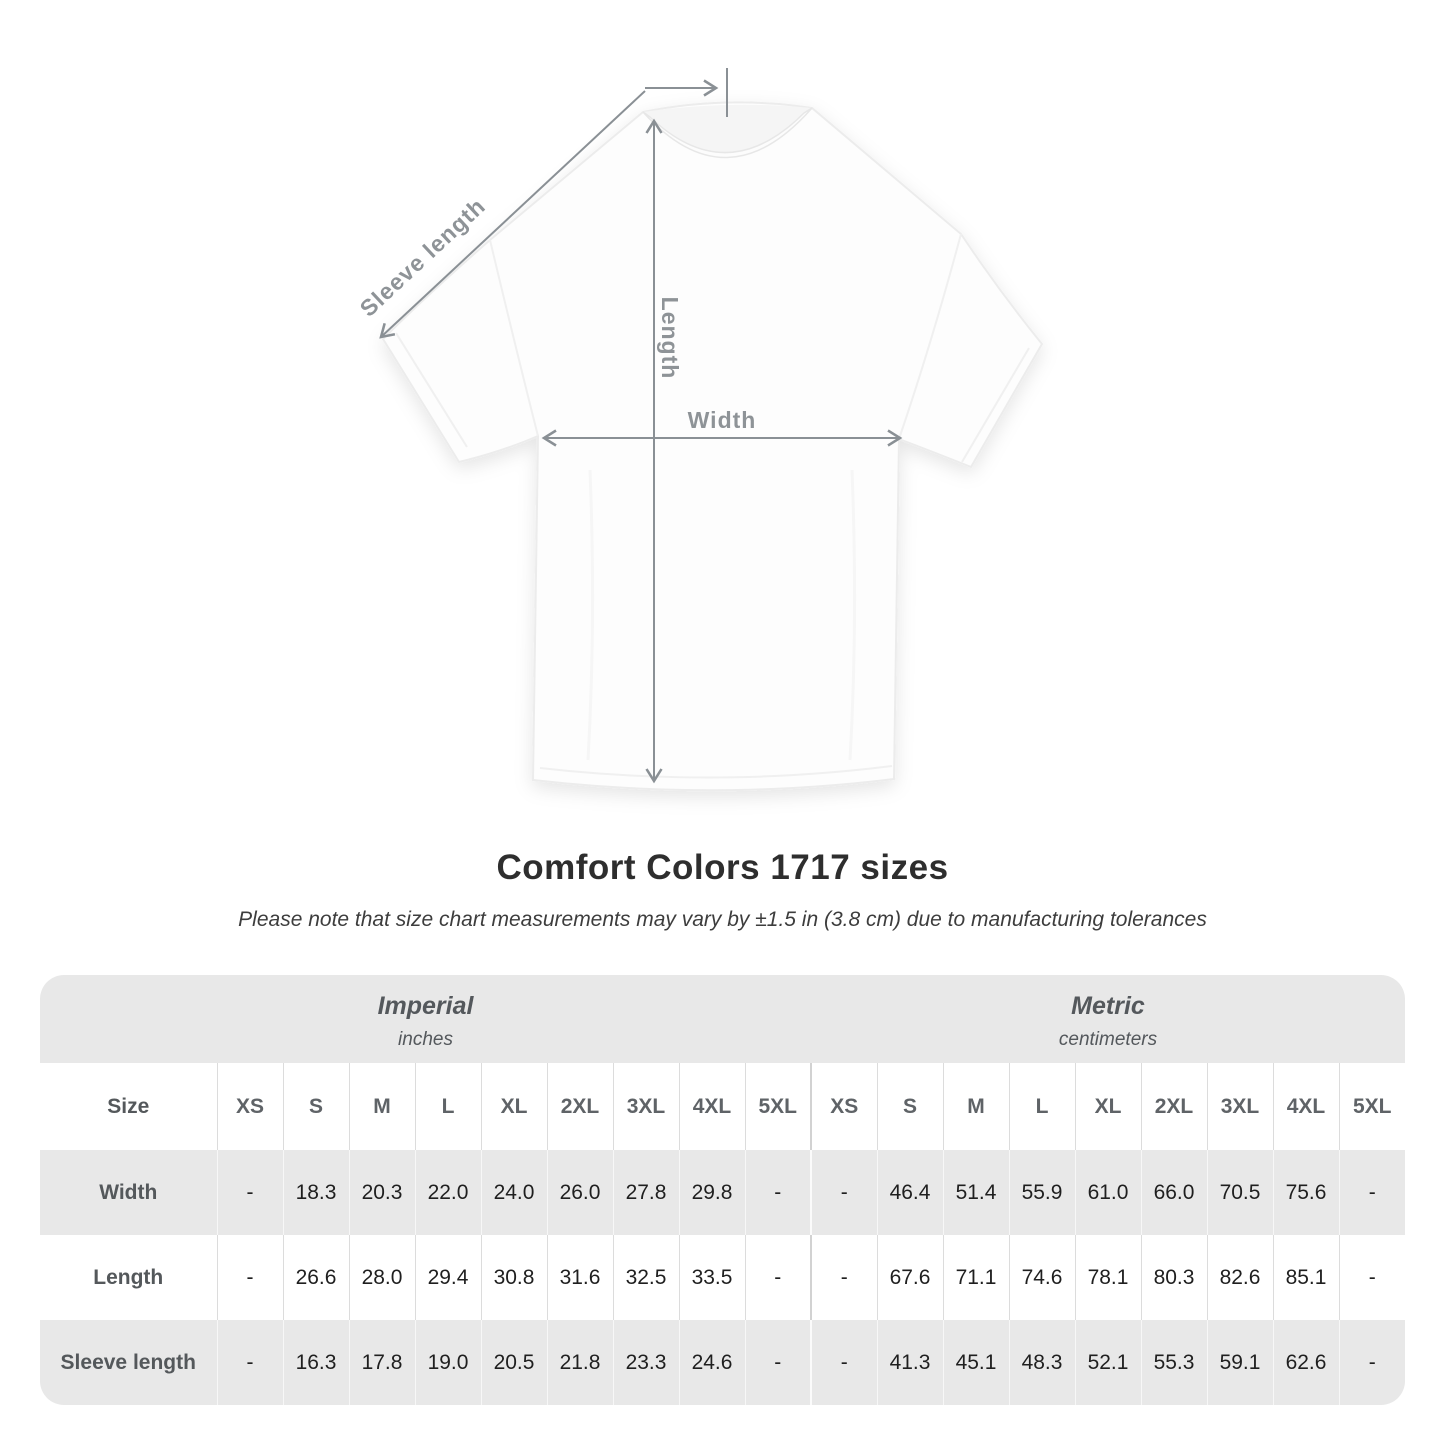 This screenshot has width=1445, height=1445. I want to click on unit-group-row: Imperial inches Metric centimeters, so click(722, 1019).